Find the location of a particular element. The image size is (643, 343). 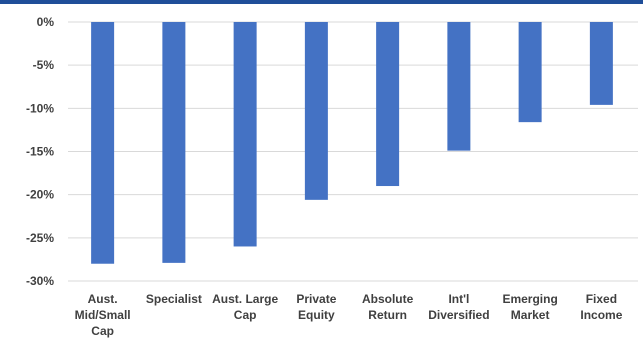

x-category-label: Emerging Market is located at coordinates (529, 307).